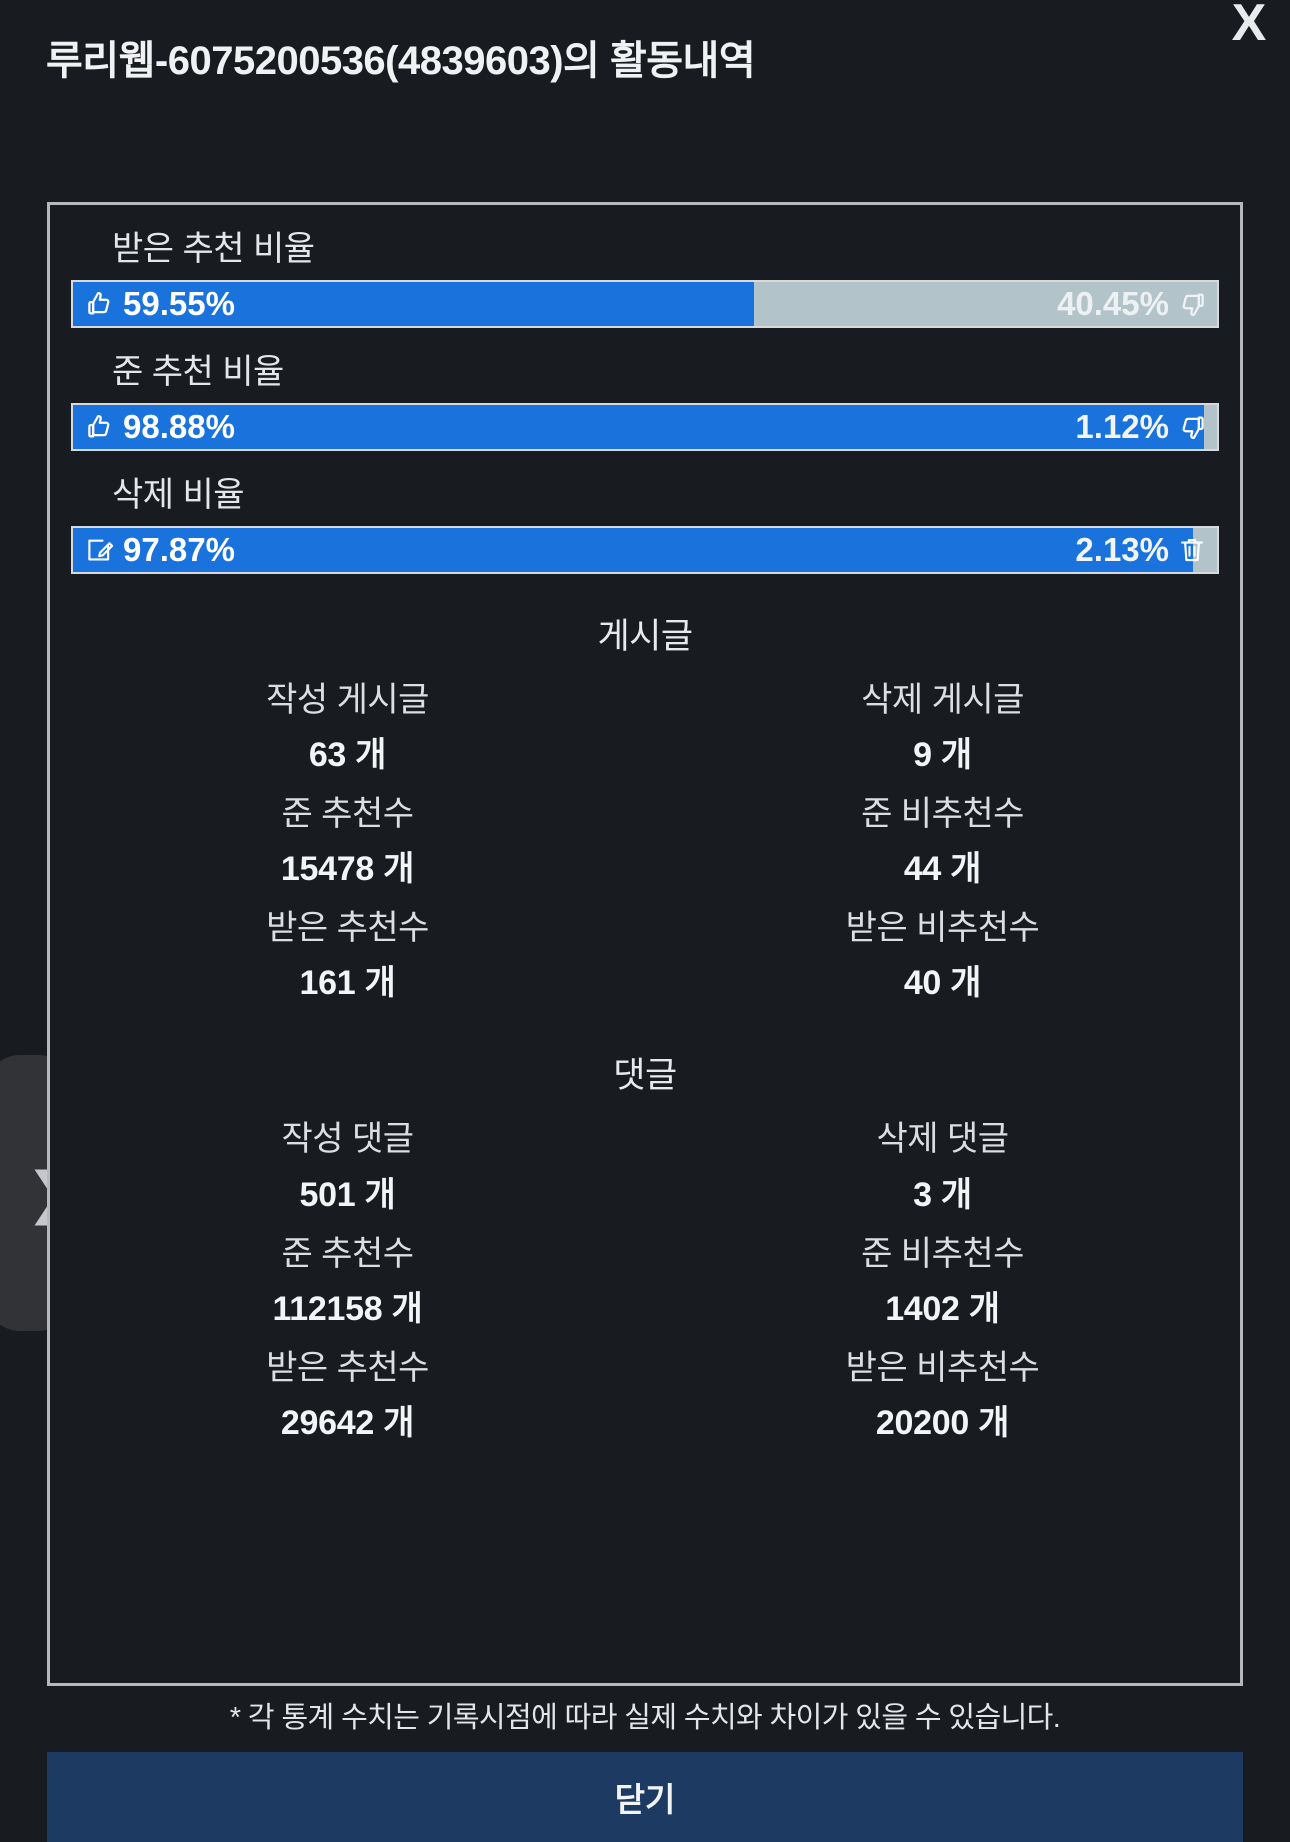 The width and height of the screenshot is (1290, 1842). I want to click on stat-value: 1402 개, so click(942, 1308).